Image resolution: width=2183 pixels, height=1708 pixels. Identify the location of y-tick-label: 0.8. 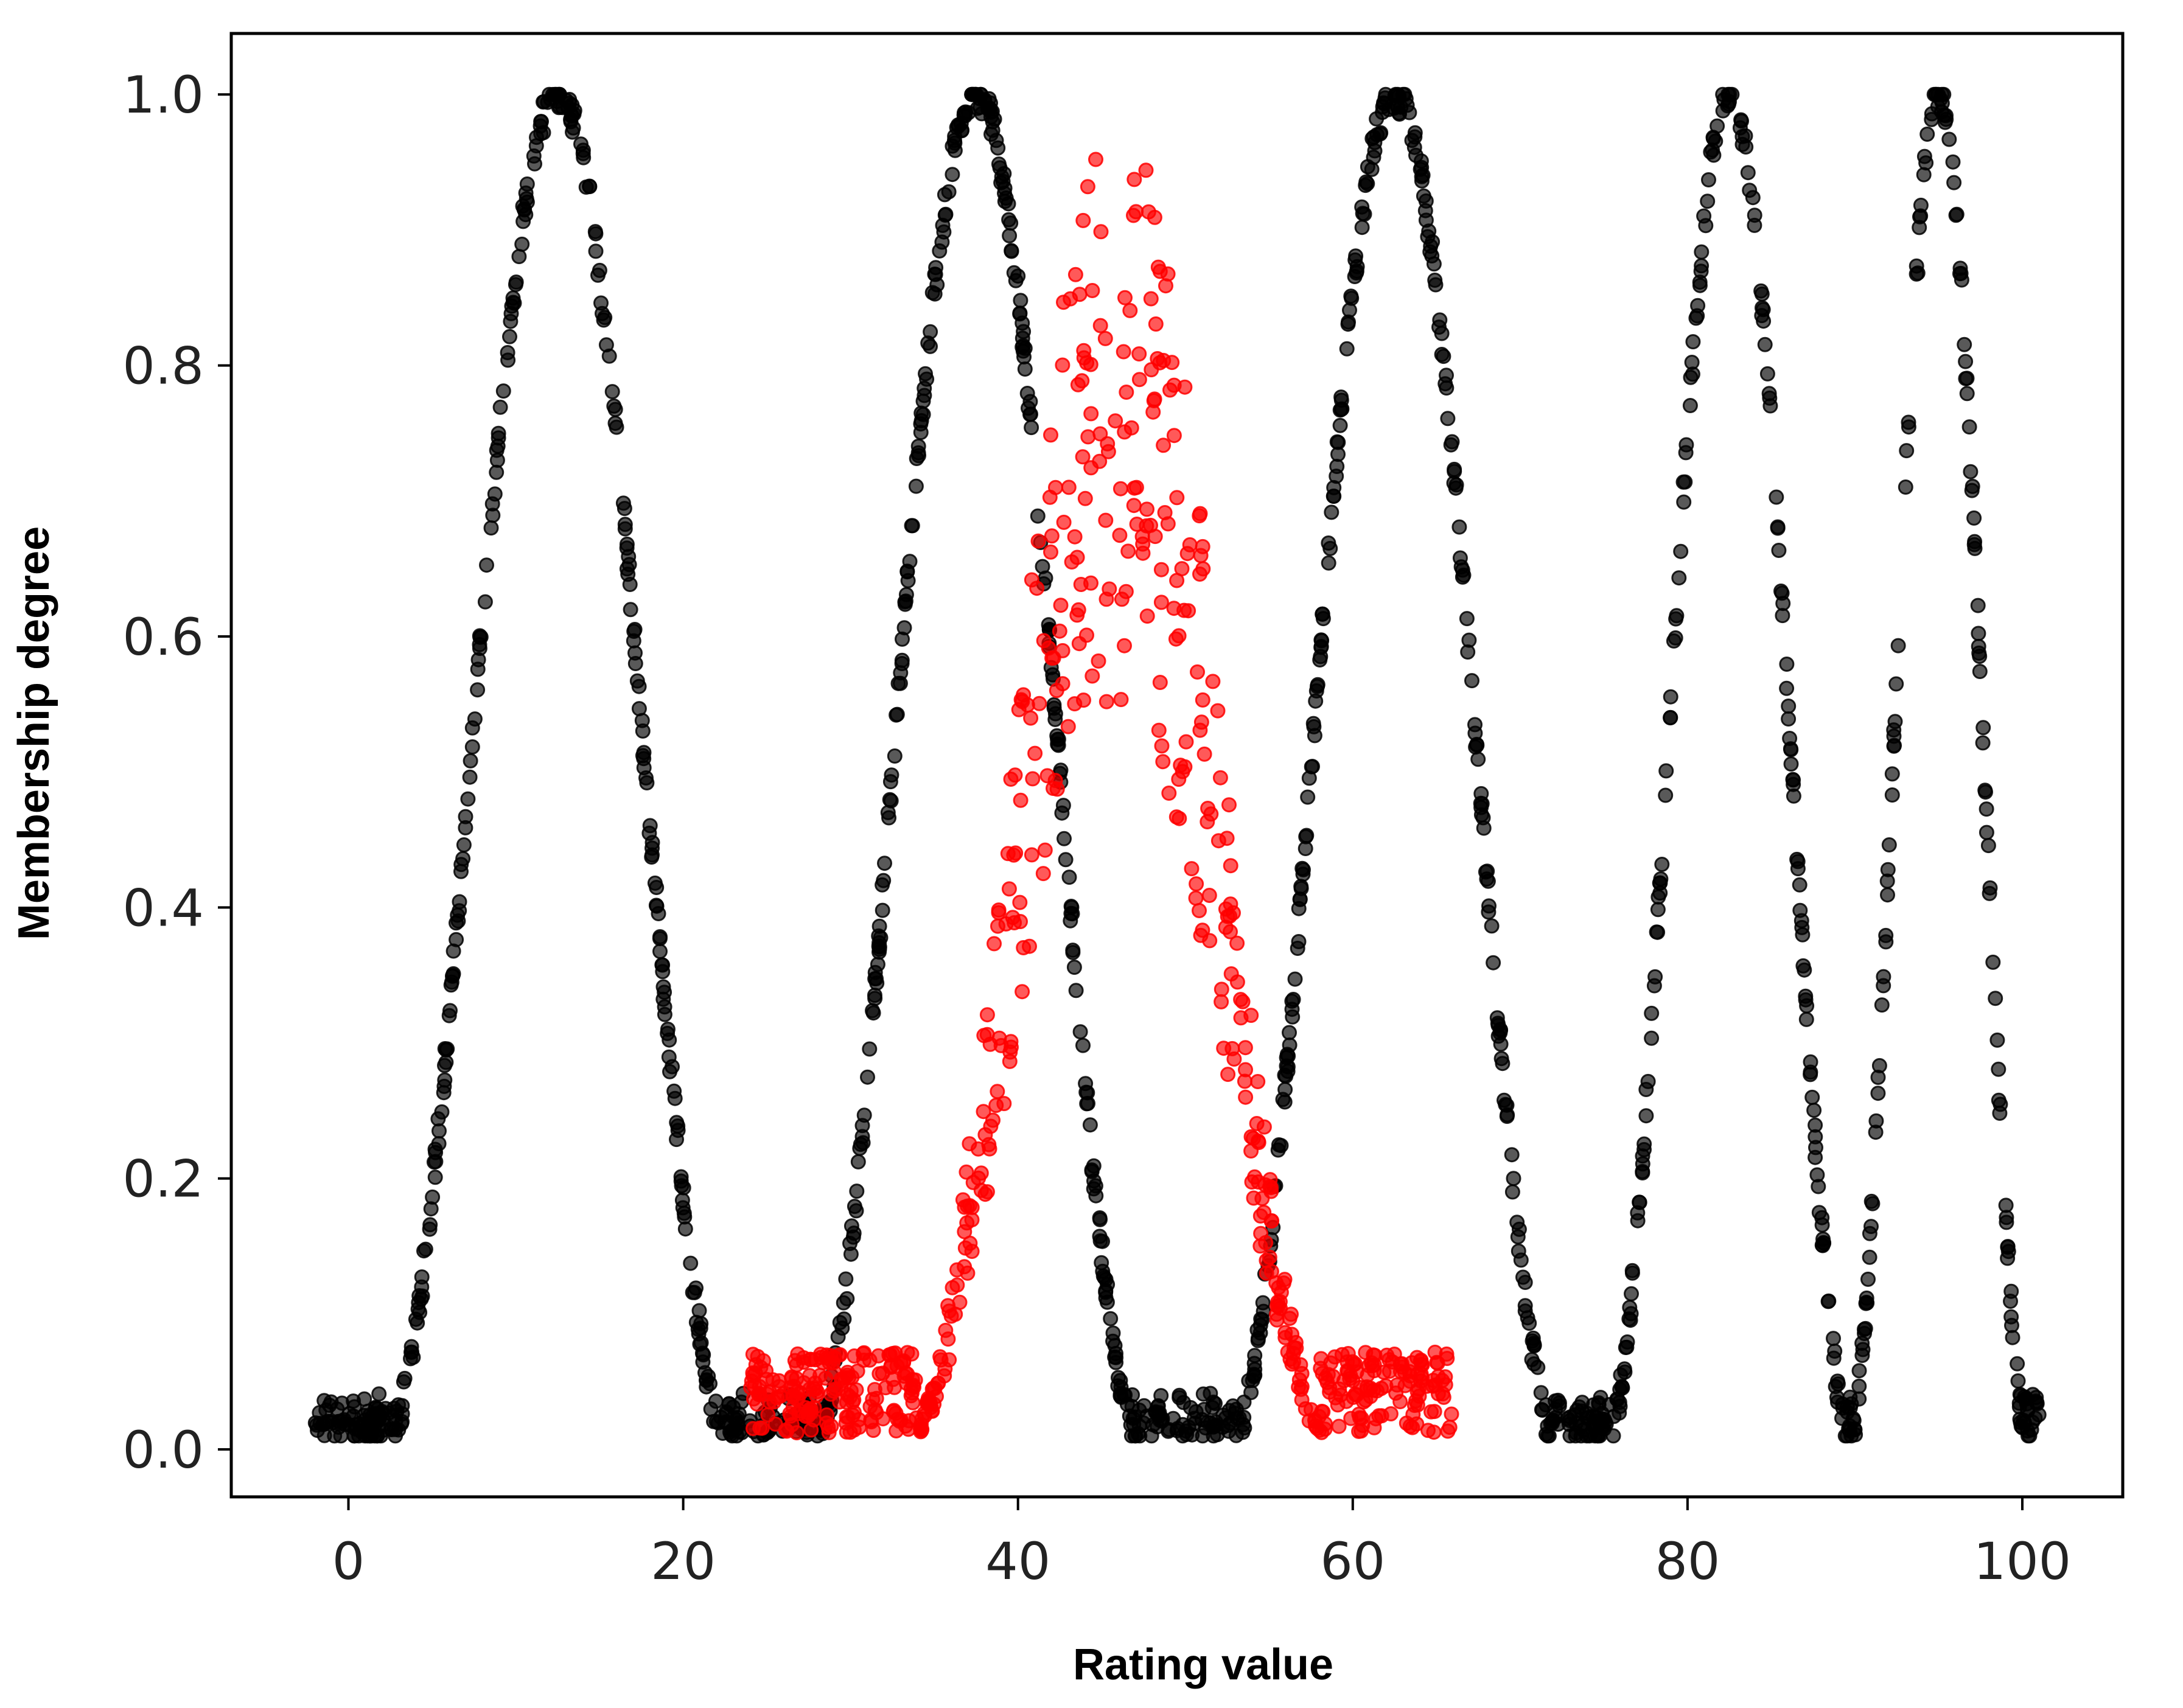
(163, 366).